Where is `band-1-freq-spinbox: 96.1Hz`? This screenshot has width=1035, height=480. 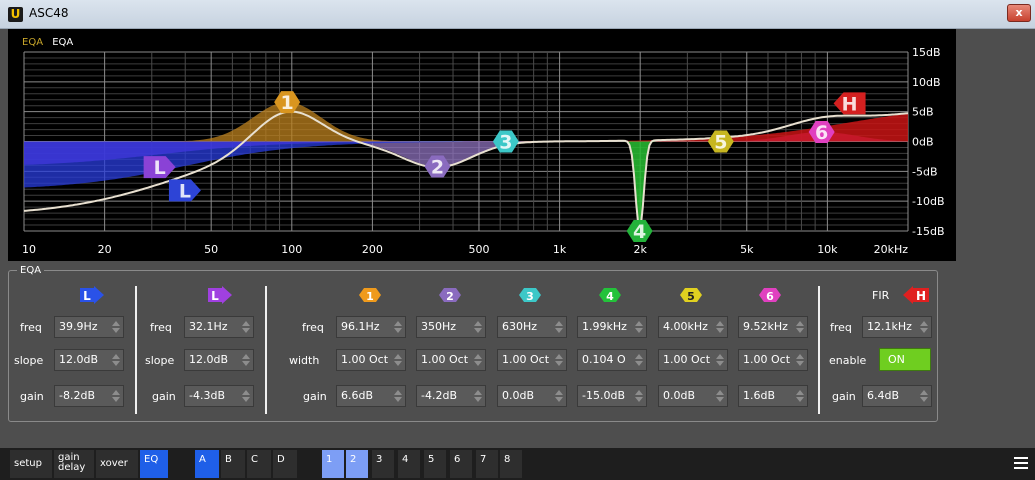 band-1-freq-spinbox: 96.1Hz is located at coordinates (371, 327).